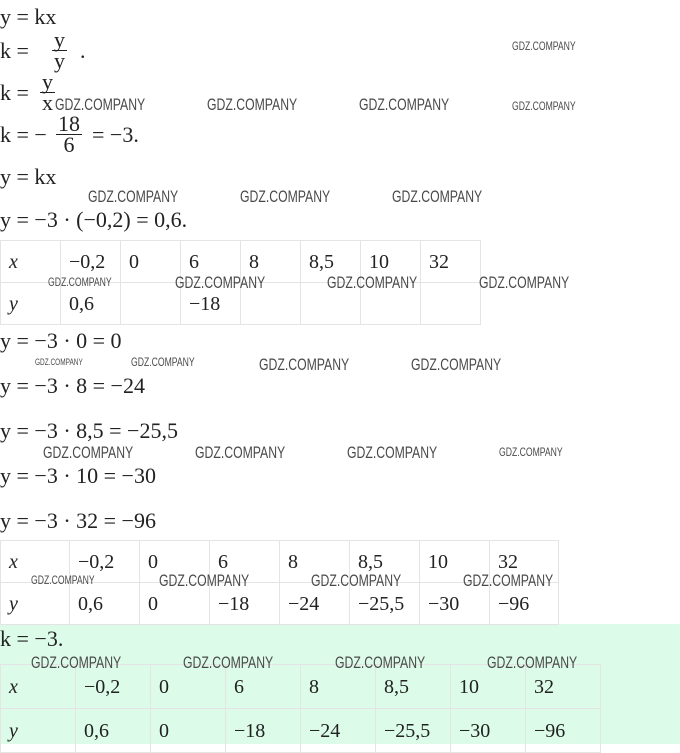  I want to click on values-table: x −0,2 0 6 8 8,5 10 32 y 0,6 −18, so click(240, 282).